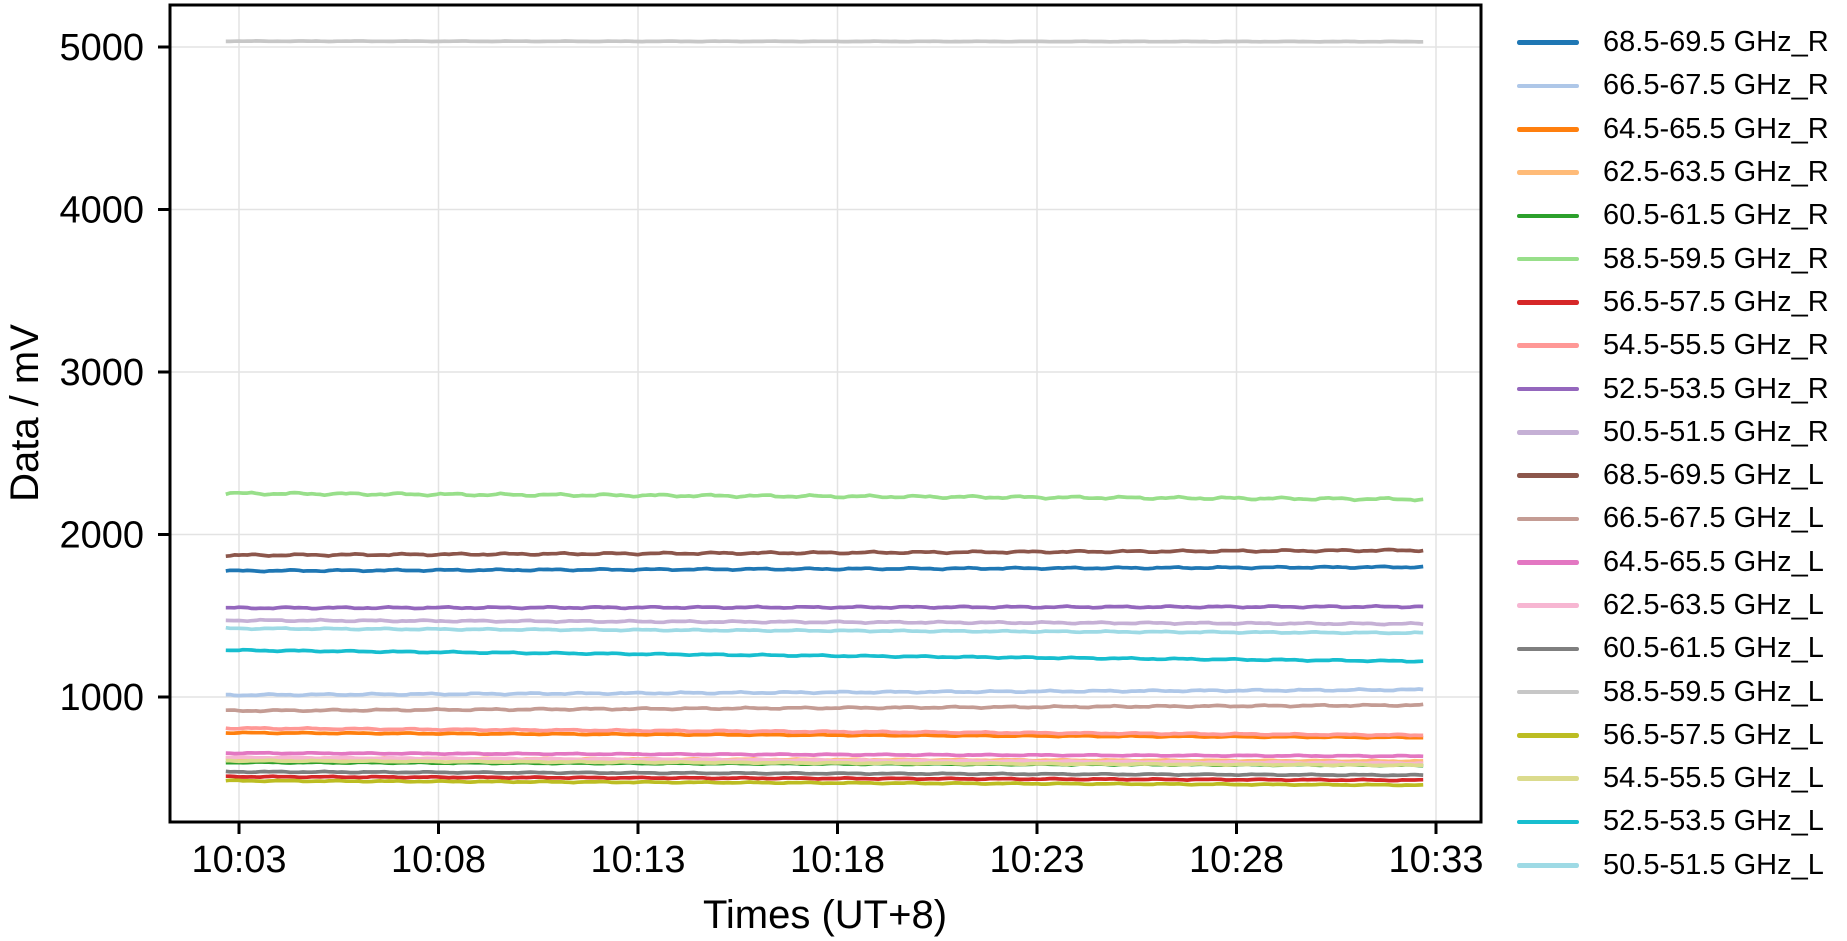  I want to click on series-line-68.5-69.5 GHz_R, so click(824, 569).